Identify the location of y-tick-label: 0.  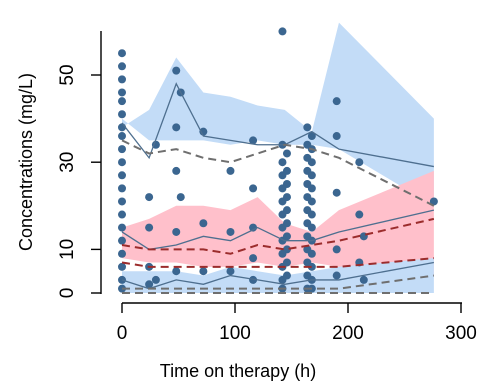
(67, 293).